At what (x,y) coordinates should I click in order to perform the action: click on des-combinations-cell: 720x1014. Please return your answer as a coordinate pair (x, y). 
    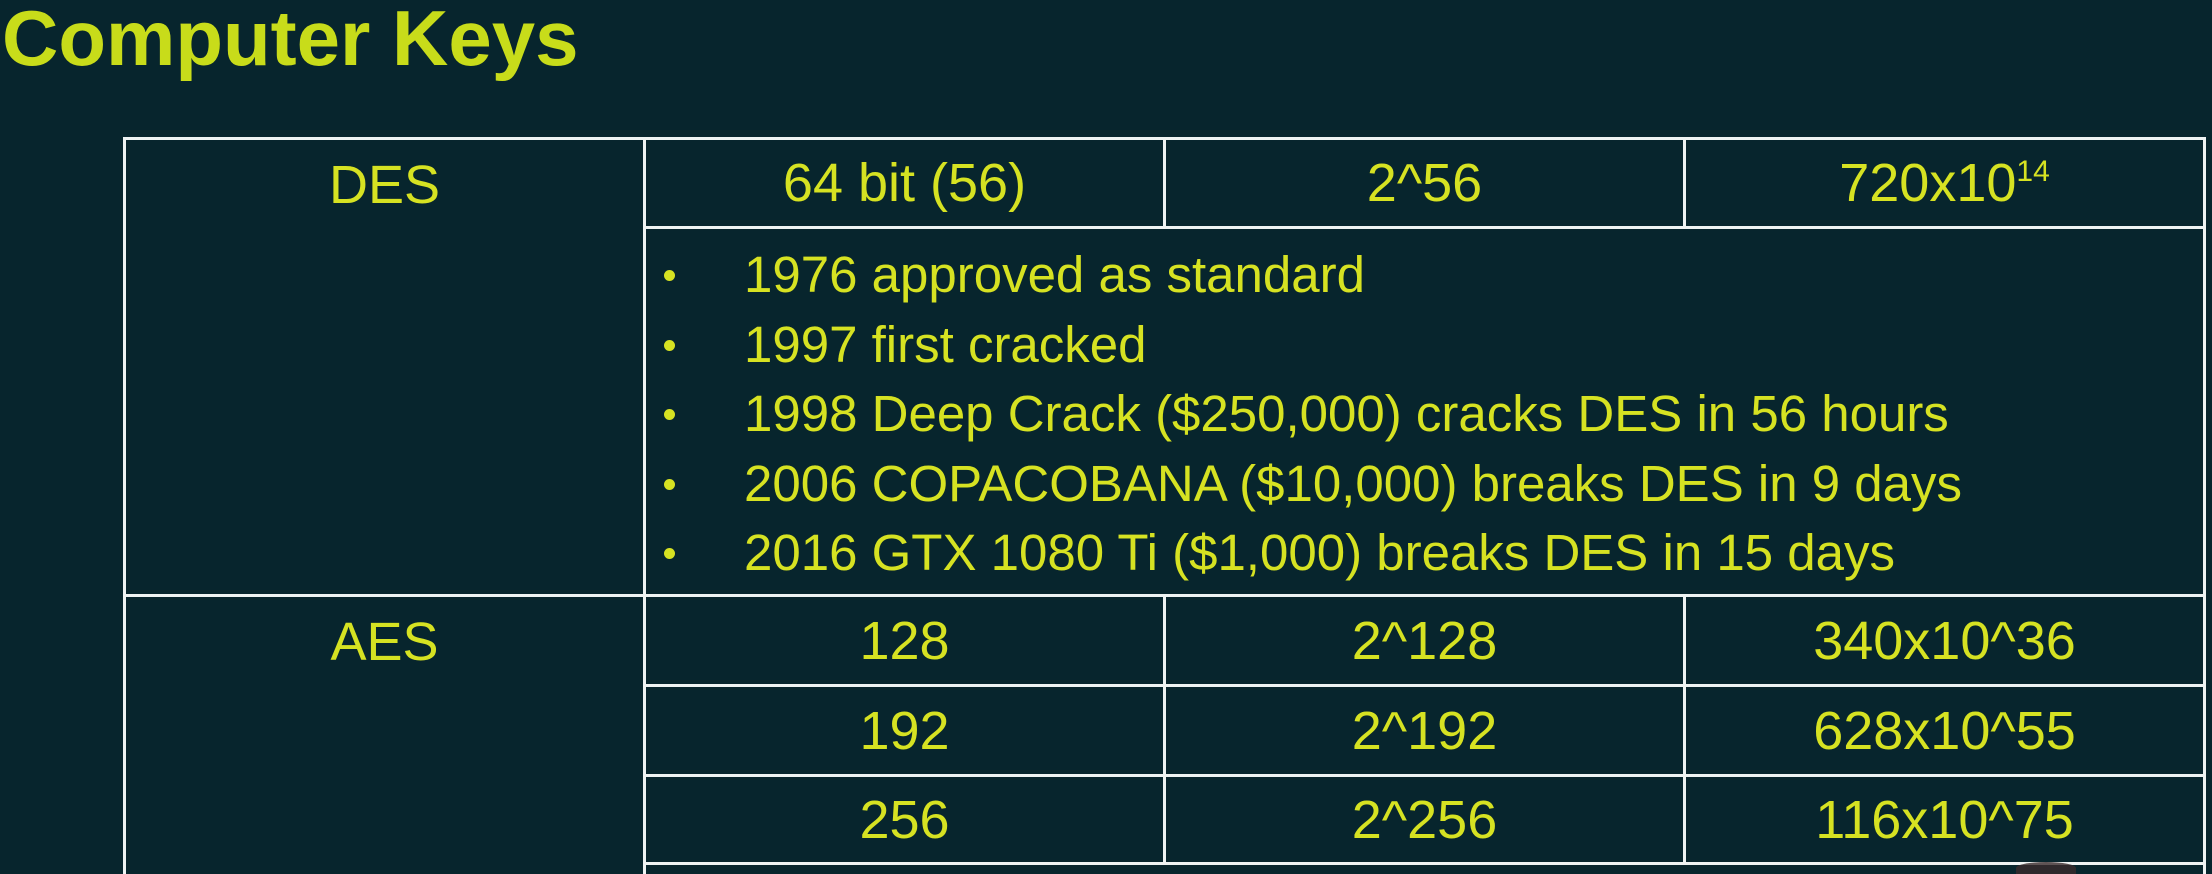
    Looking at the image, I should click on (1944, 183).